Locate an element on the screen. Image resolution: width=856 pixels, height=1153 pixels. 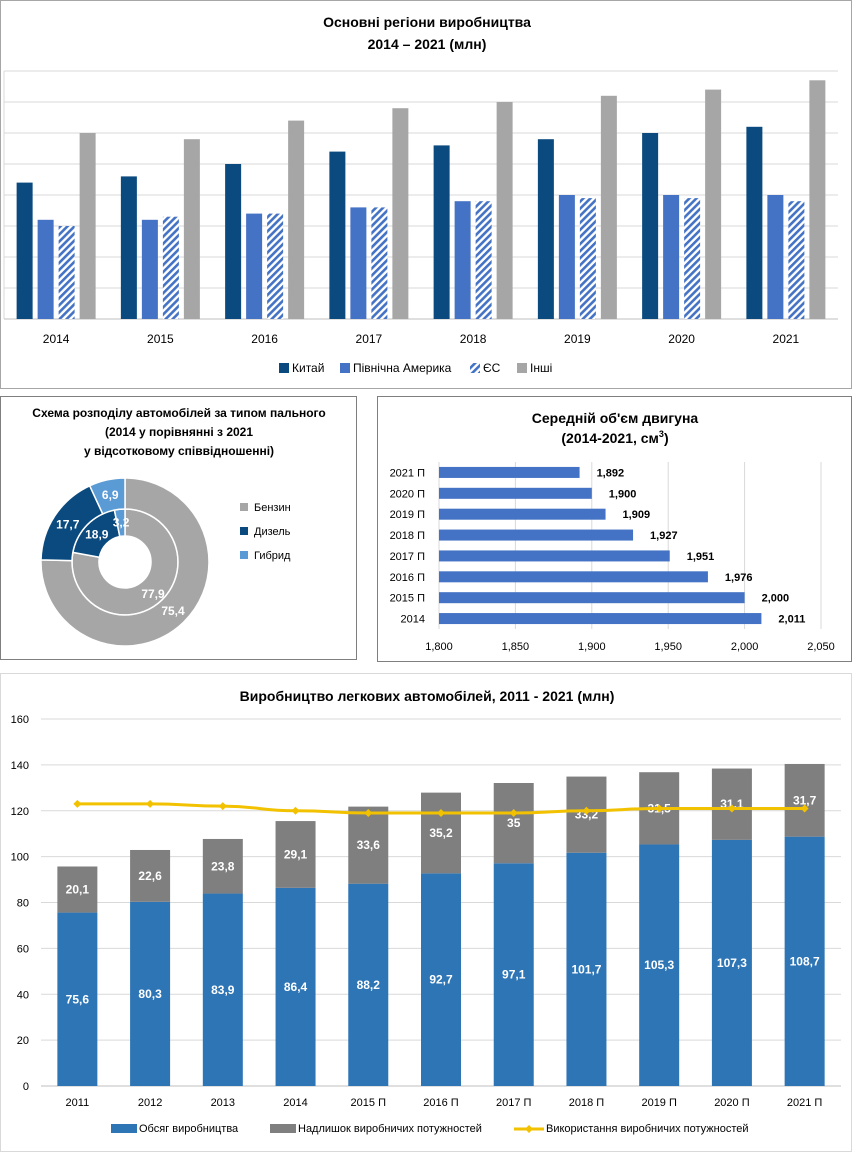
chart-subtitle: (2014-2021, см3) is located at coordinates (614, 437).